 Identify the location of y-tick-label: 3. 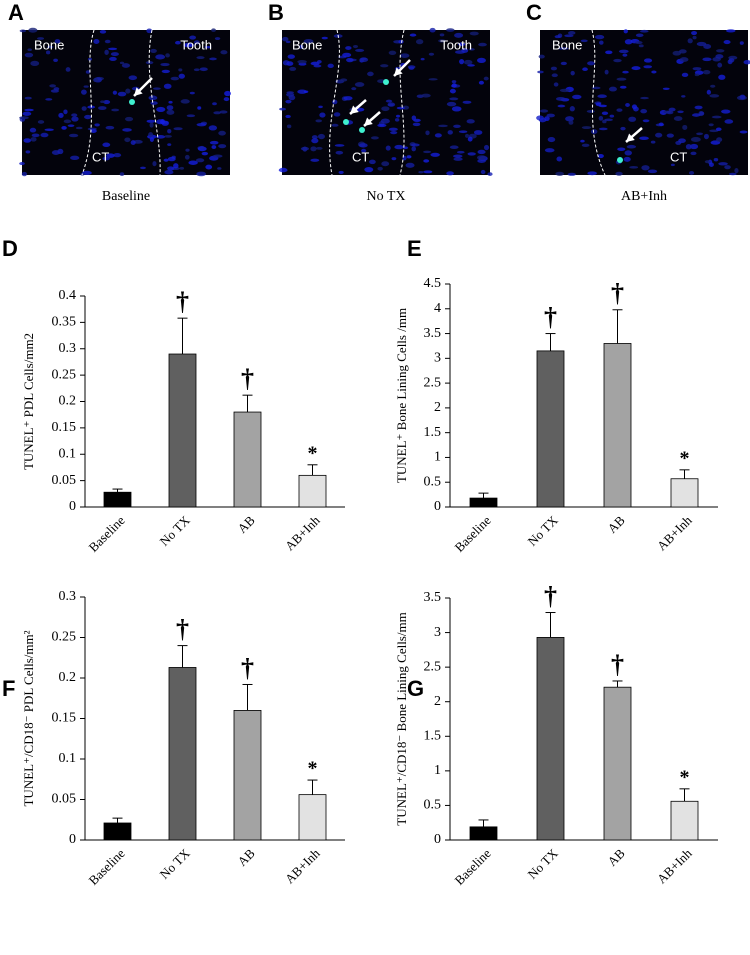
(437, 358).